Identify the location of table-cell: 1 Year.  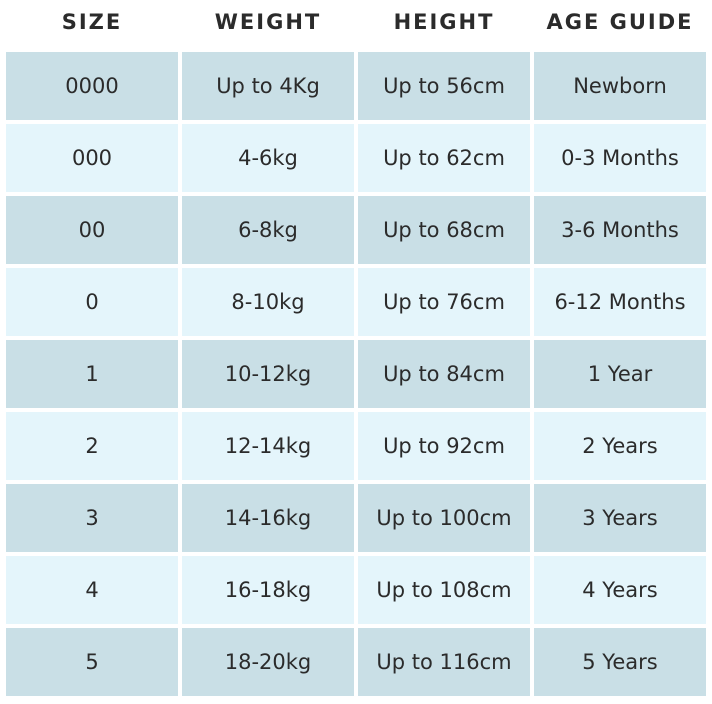
(620, 374).